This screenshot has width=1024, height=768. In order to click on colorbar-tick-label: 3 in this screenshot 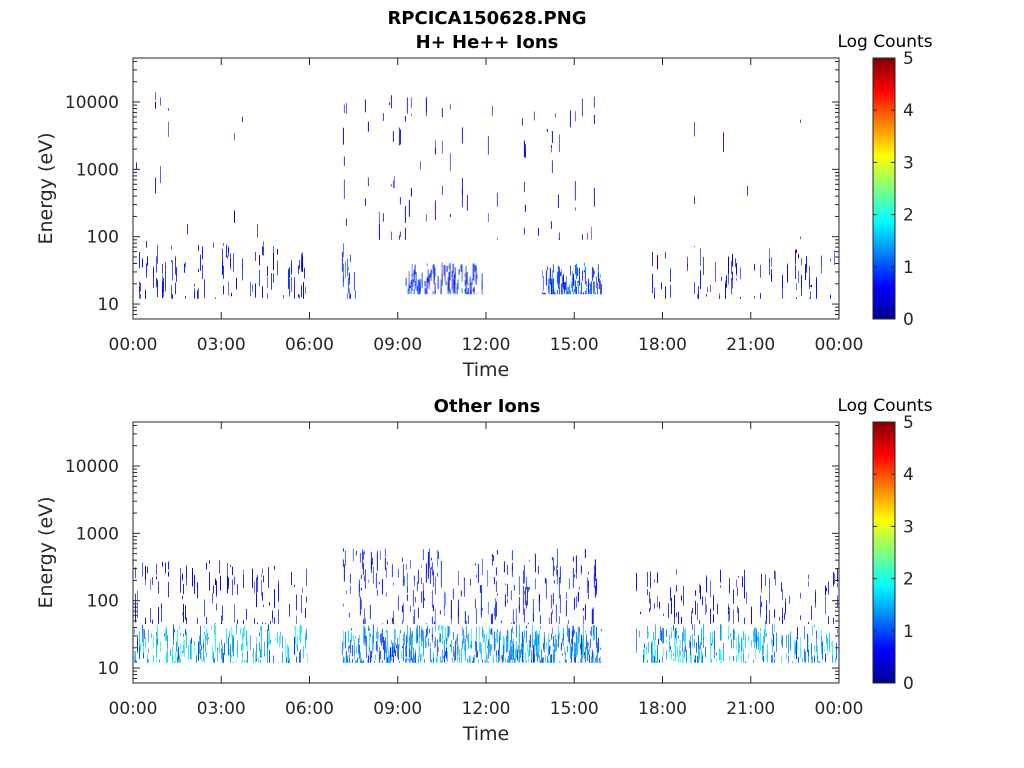, I will do `click(908, 527)`.